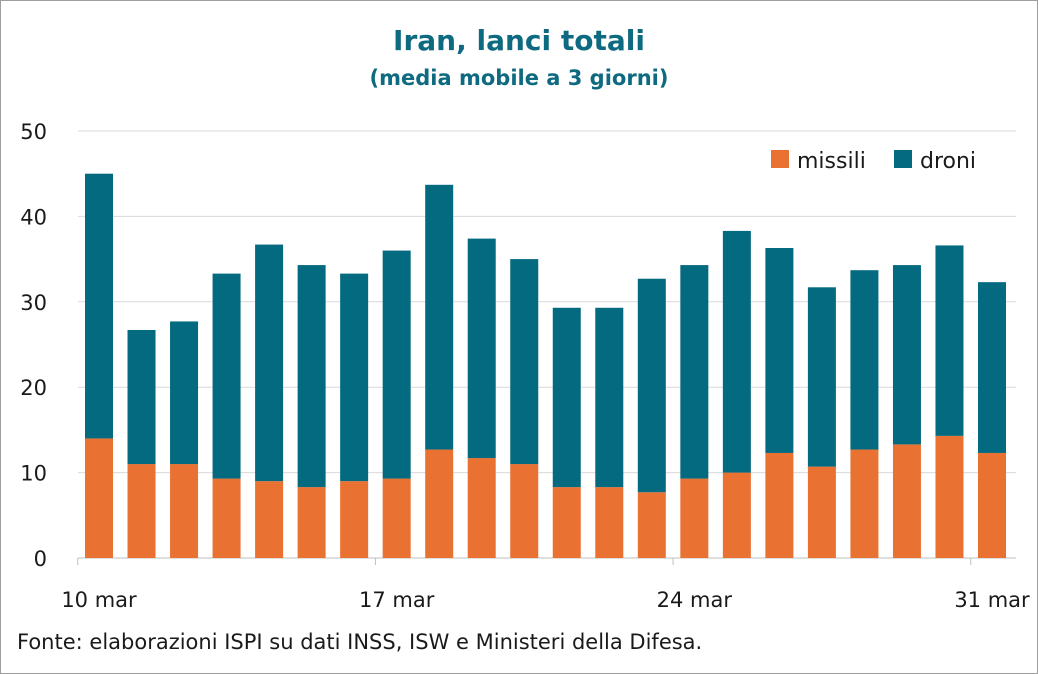 This screenshot has height=674, width=1038. What do you see at coordinates (821, 377) in the screenshot?
I see `bar-droni-27-mar` at bounding box center [821, 377].